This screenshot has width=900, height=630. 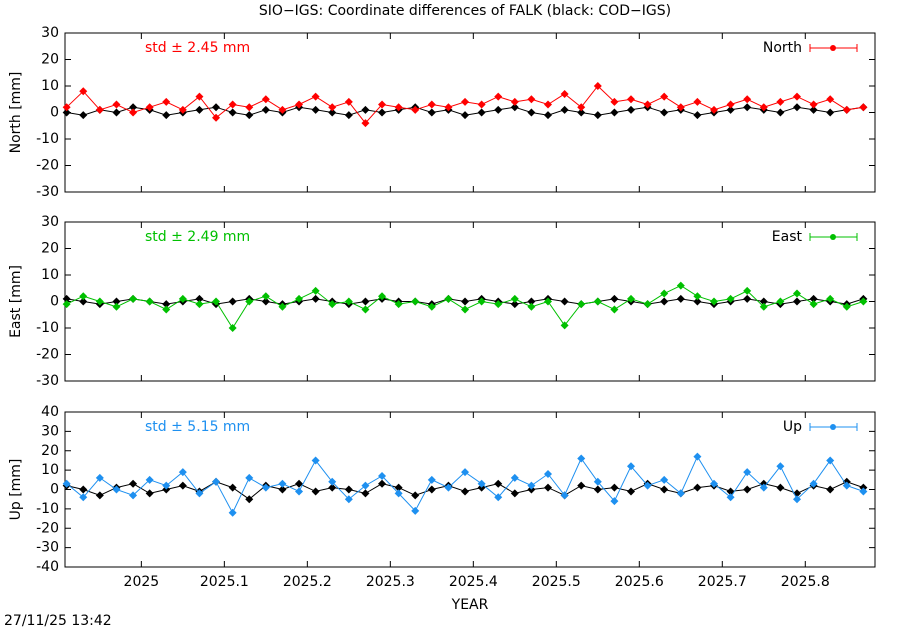 I want to click on y-axis-label: Up [mm], so click(x=16, y=490).